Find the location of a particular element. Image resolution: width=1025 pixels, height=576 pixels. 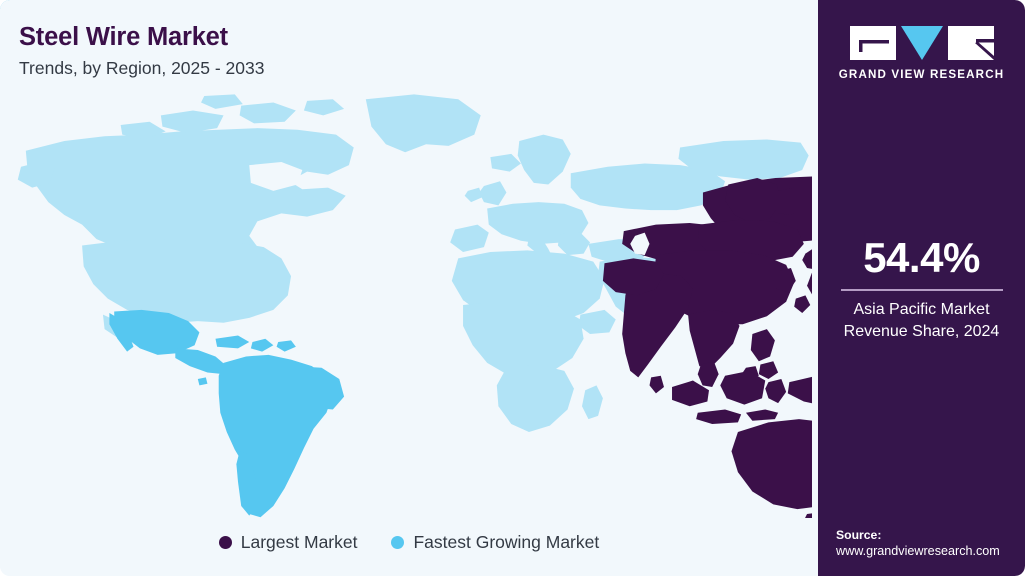

source-block: Source: www.grandviewresearch.com is located at coordinates (926, 543).